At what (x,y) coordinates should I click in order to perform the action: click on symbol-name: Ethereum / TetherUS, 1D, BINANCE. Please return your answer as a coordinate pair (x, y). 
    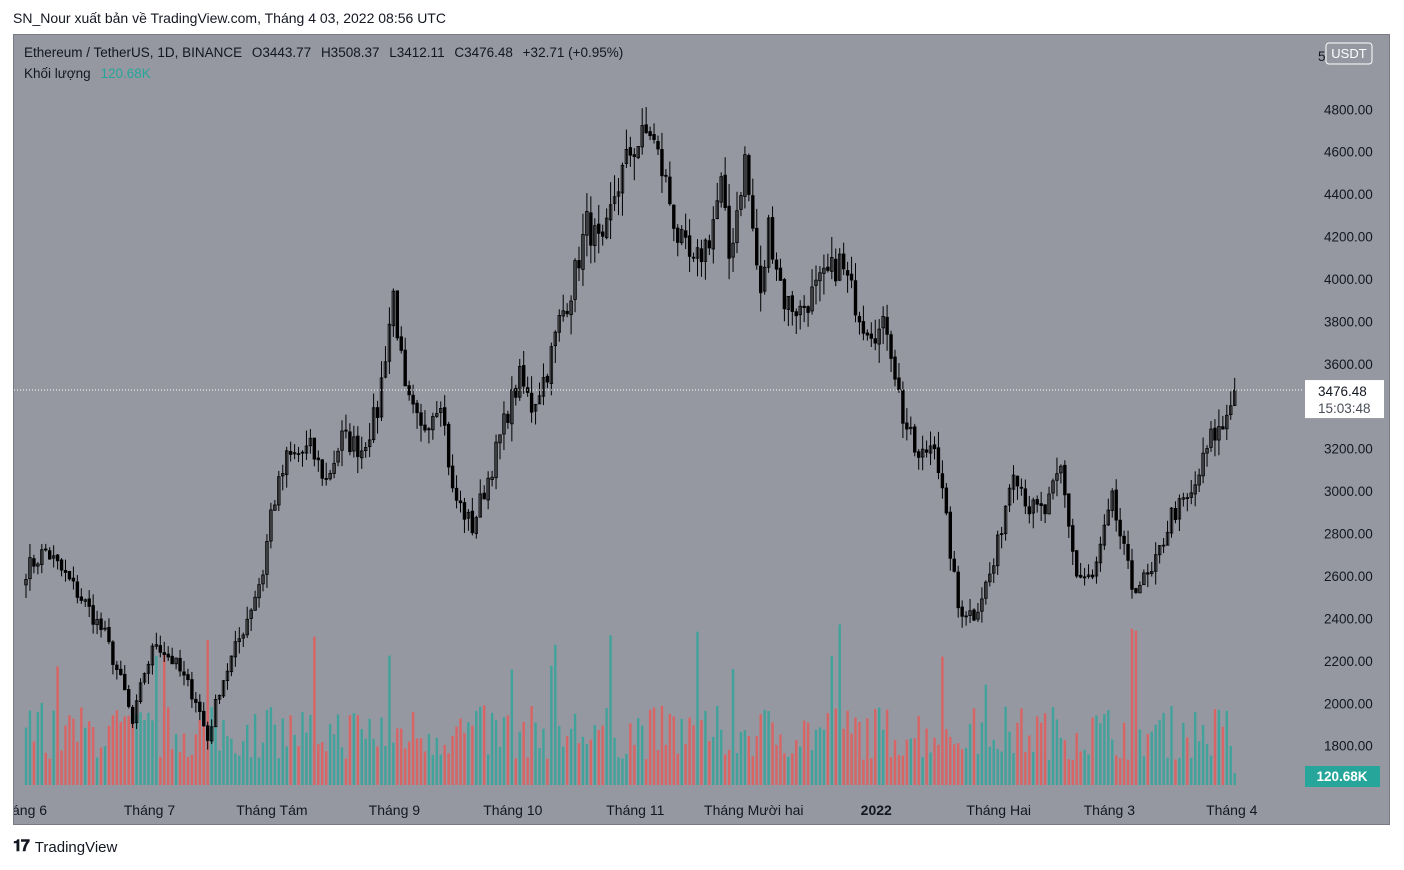
    Looking at the image, I should click on (133, 52).